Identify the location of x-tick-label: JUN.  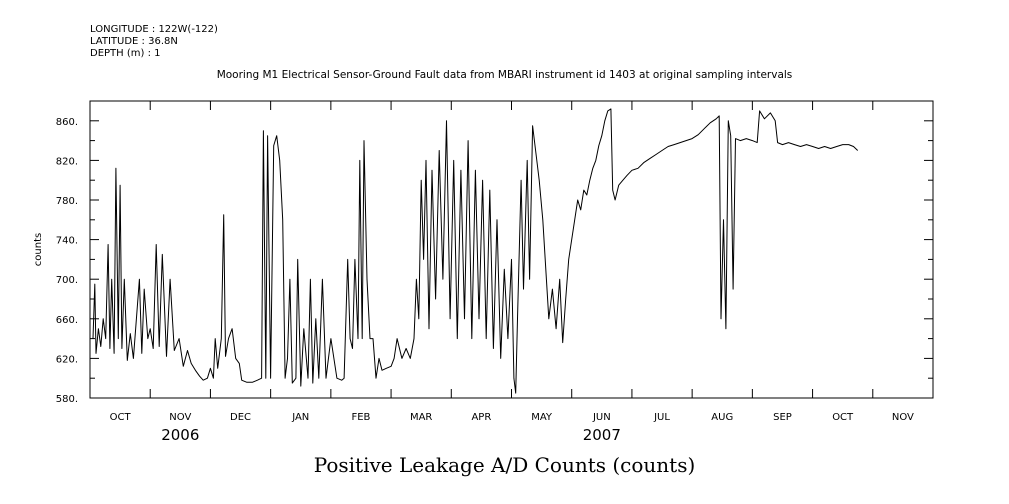
(601, 417).